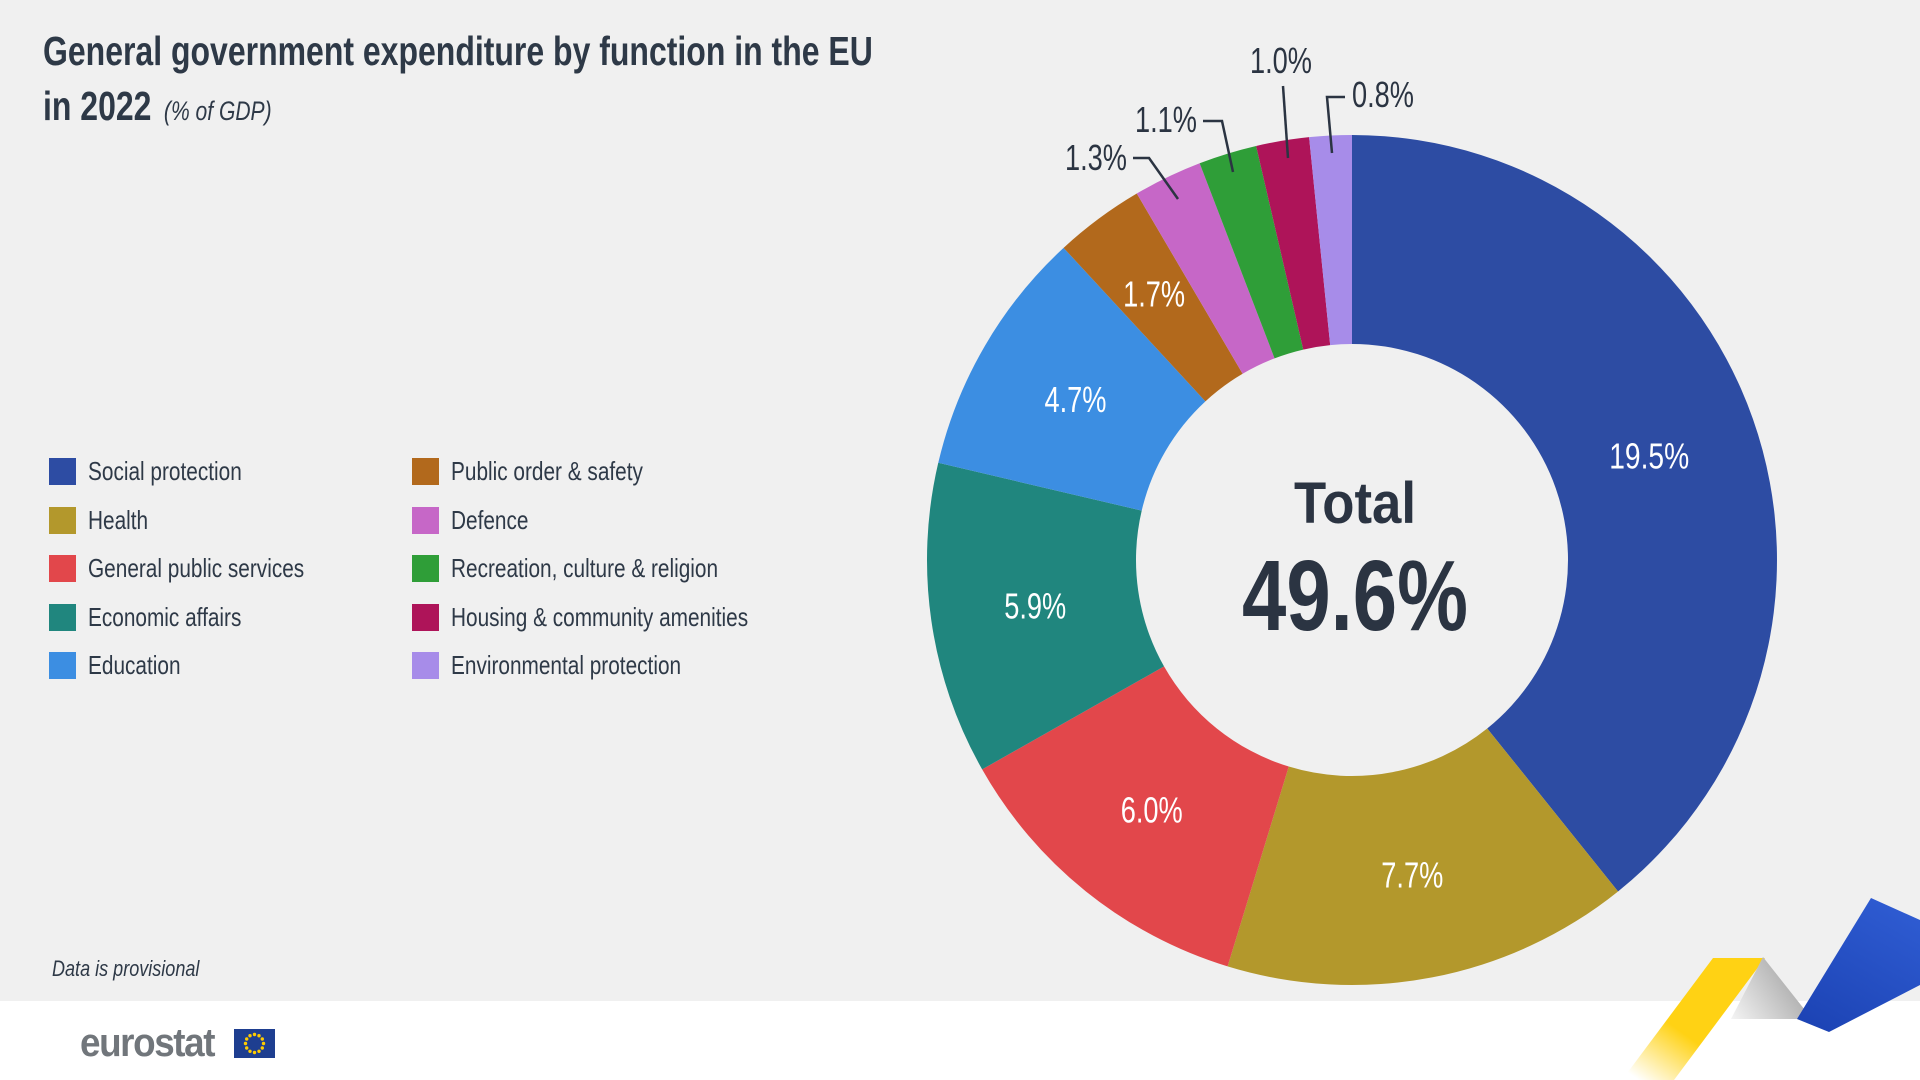  What do you see at coordinates (617, 519) in the screenshot?
I see `legend-item-defence: Defence` at bounding box center [617, 519].